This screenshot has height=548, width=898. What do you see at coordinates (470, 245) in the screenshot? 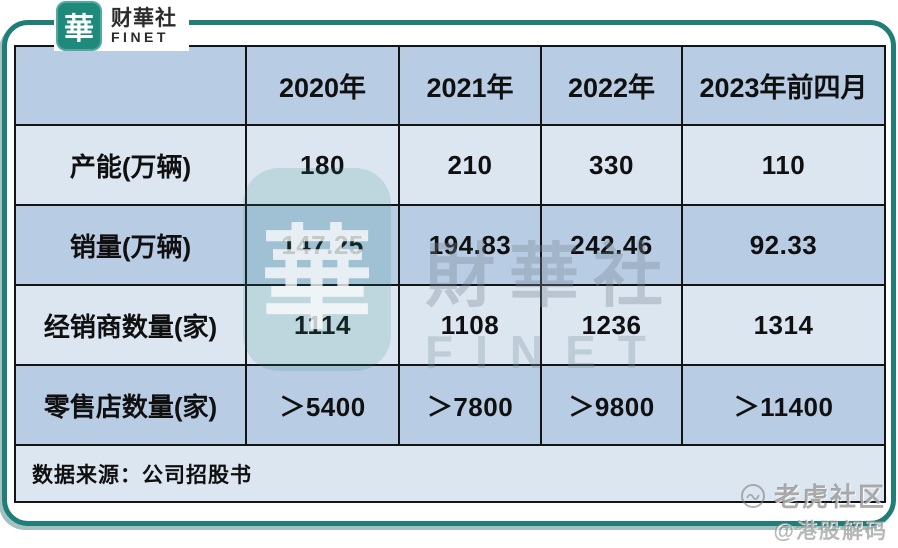
I see `cell-value: 194.83` at bounding box center [470, 245].